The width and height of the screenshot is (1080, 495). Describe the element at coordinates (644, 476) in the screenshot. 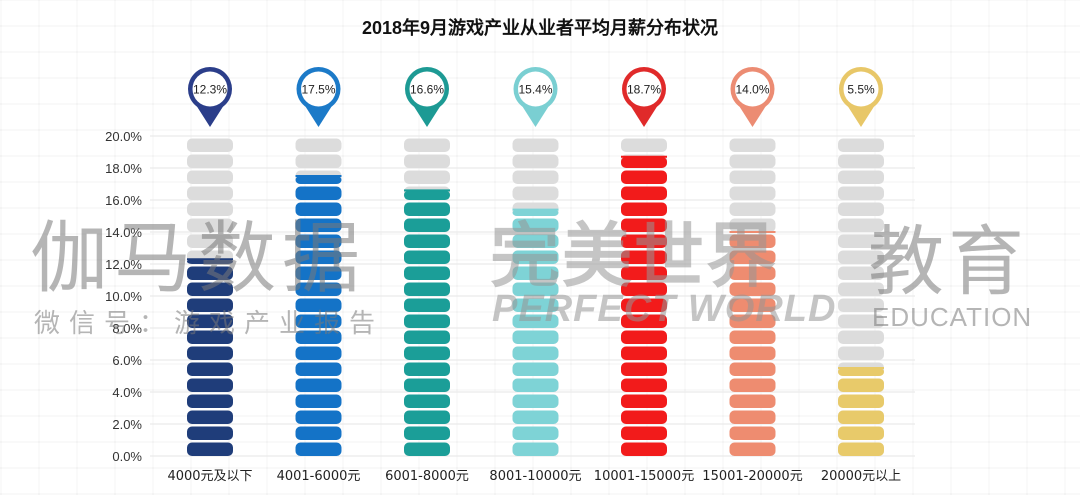

I see `category-label: 10001-15000元` at that location.